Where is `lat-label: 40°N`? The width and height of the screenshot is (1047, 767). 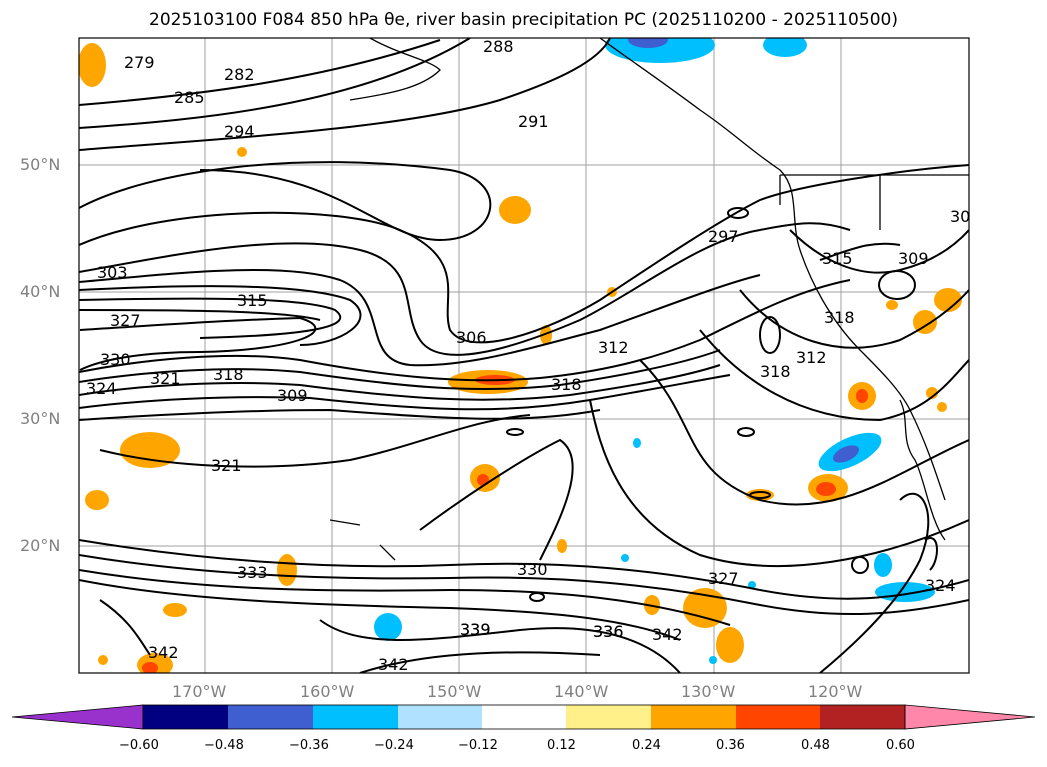
lat-label: 40°N is located at coordinates (40, 291).